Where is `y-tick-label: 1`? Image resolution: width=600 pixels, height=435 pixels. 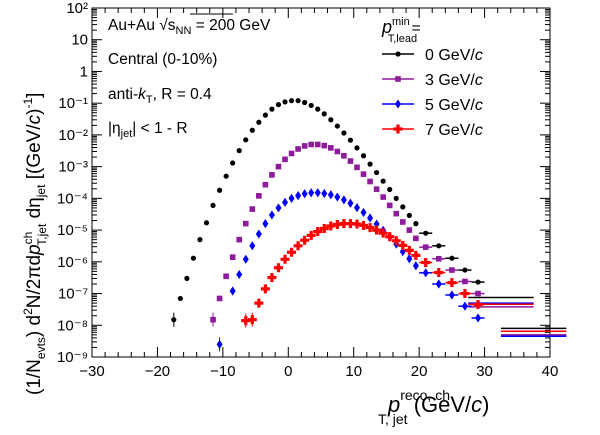 y-tick-label: 1 is located at coordinates (84, 71).